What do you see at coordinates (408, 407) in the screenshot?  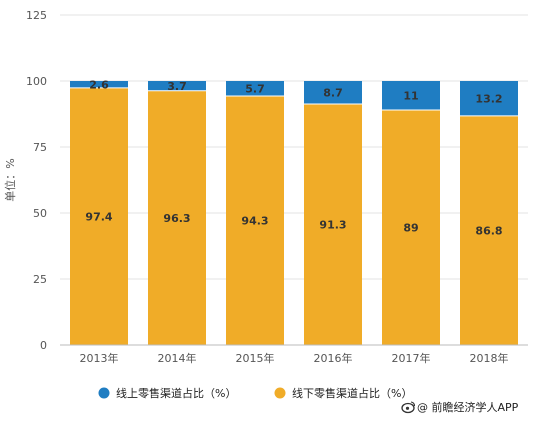 I see `weibo-icon` at bounding box center [408, 407].